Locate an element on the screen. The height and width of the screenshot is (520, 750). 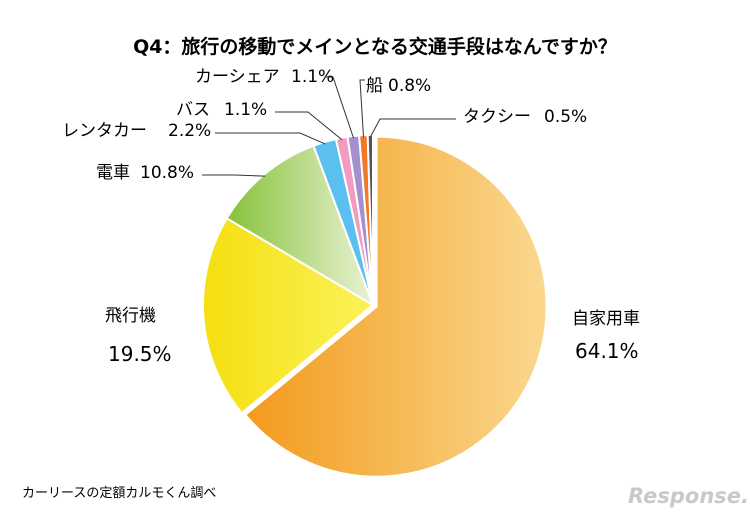
leader-line-ship is located at coordinates (362, 108).